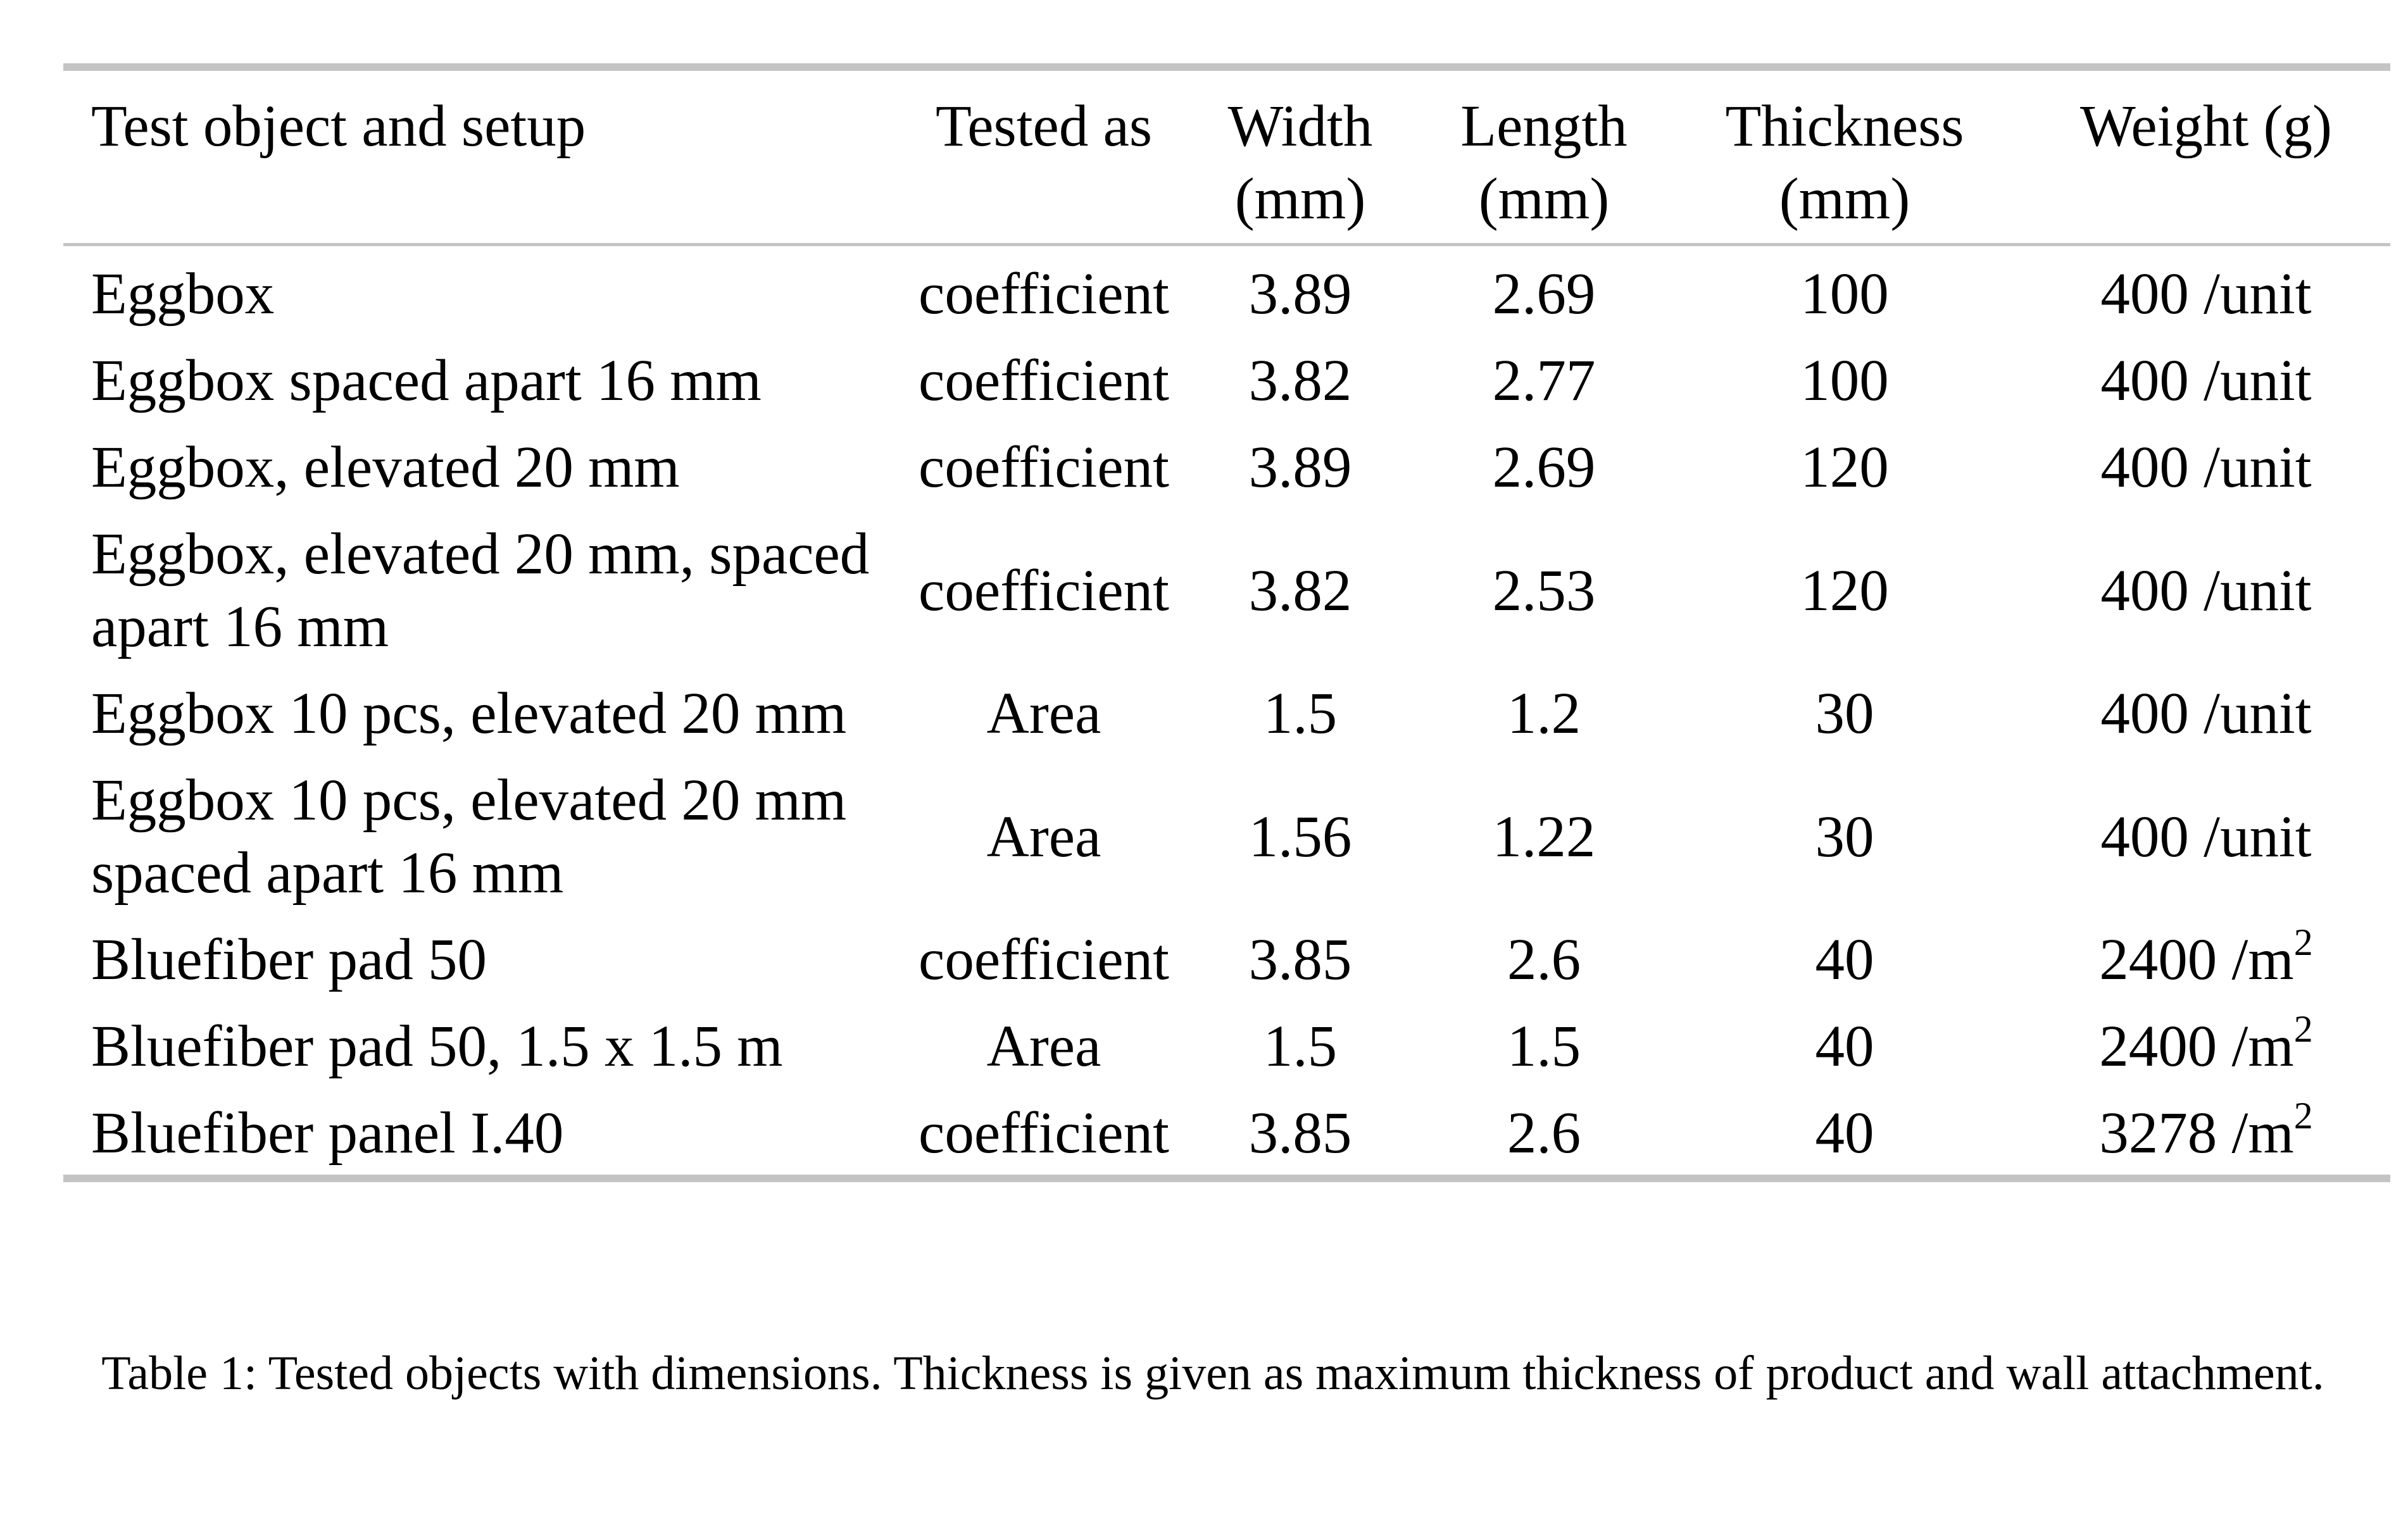  What do you see at coordinates (338, 126) in the screenshot?
I see `header-test-object: Test object and setup` at bounding box center [338, 126].